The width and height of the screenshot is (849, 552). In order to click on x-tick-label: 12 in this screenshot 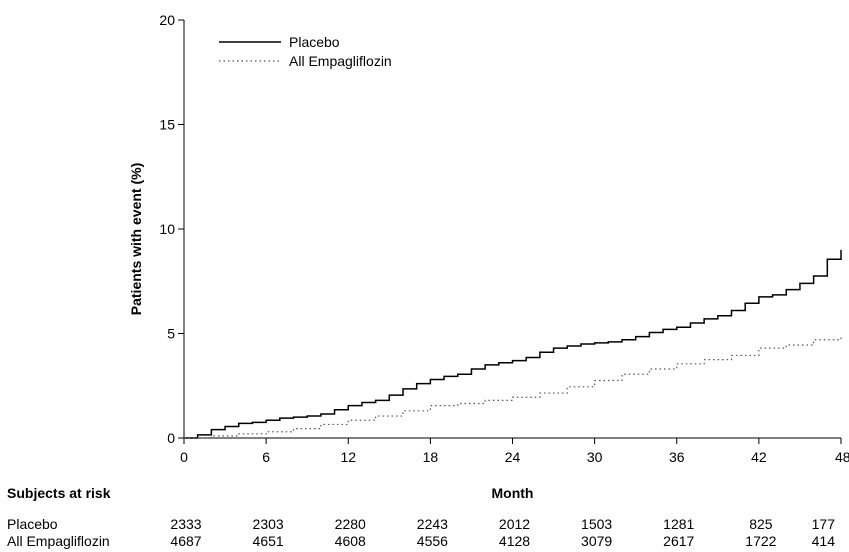, I will do `click(348, 457)`.